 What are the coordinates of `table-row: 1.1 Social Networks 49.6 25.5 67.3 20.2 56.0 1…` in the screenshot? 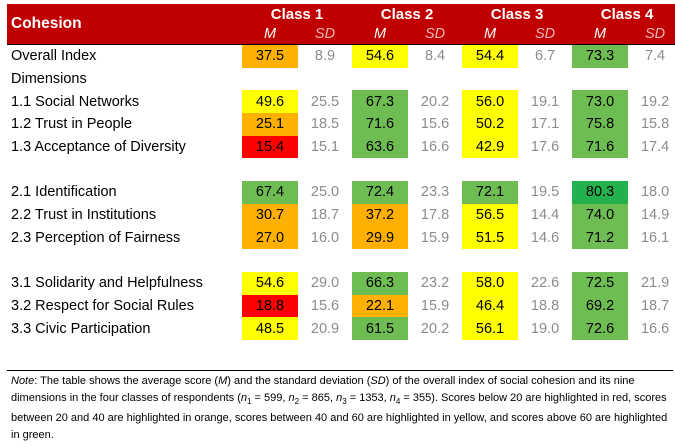 It's located at (341, 102).